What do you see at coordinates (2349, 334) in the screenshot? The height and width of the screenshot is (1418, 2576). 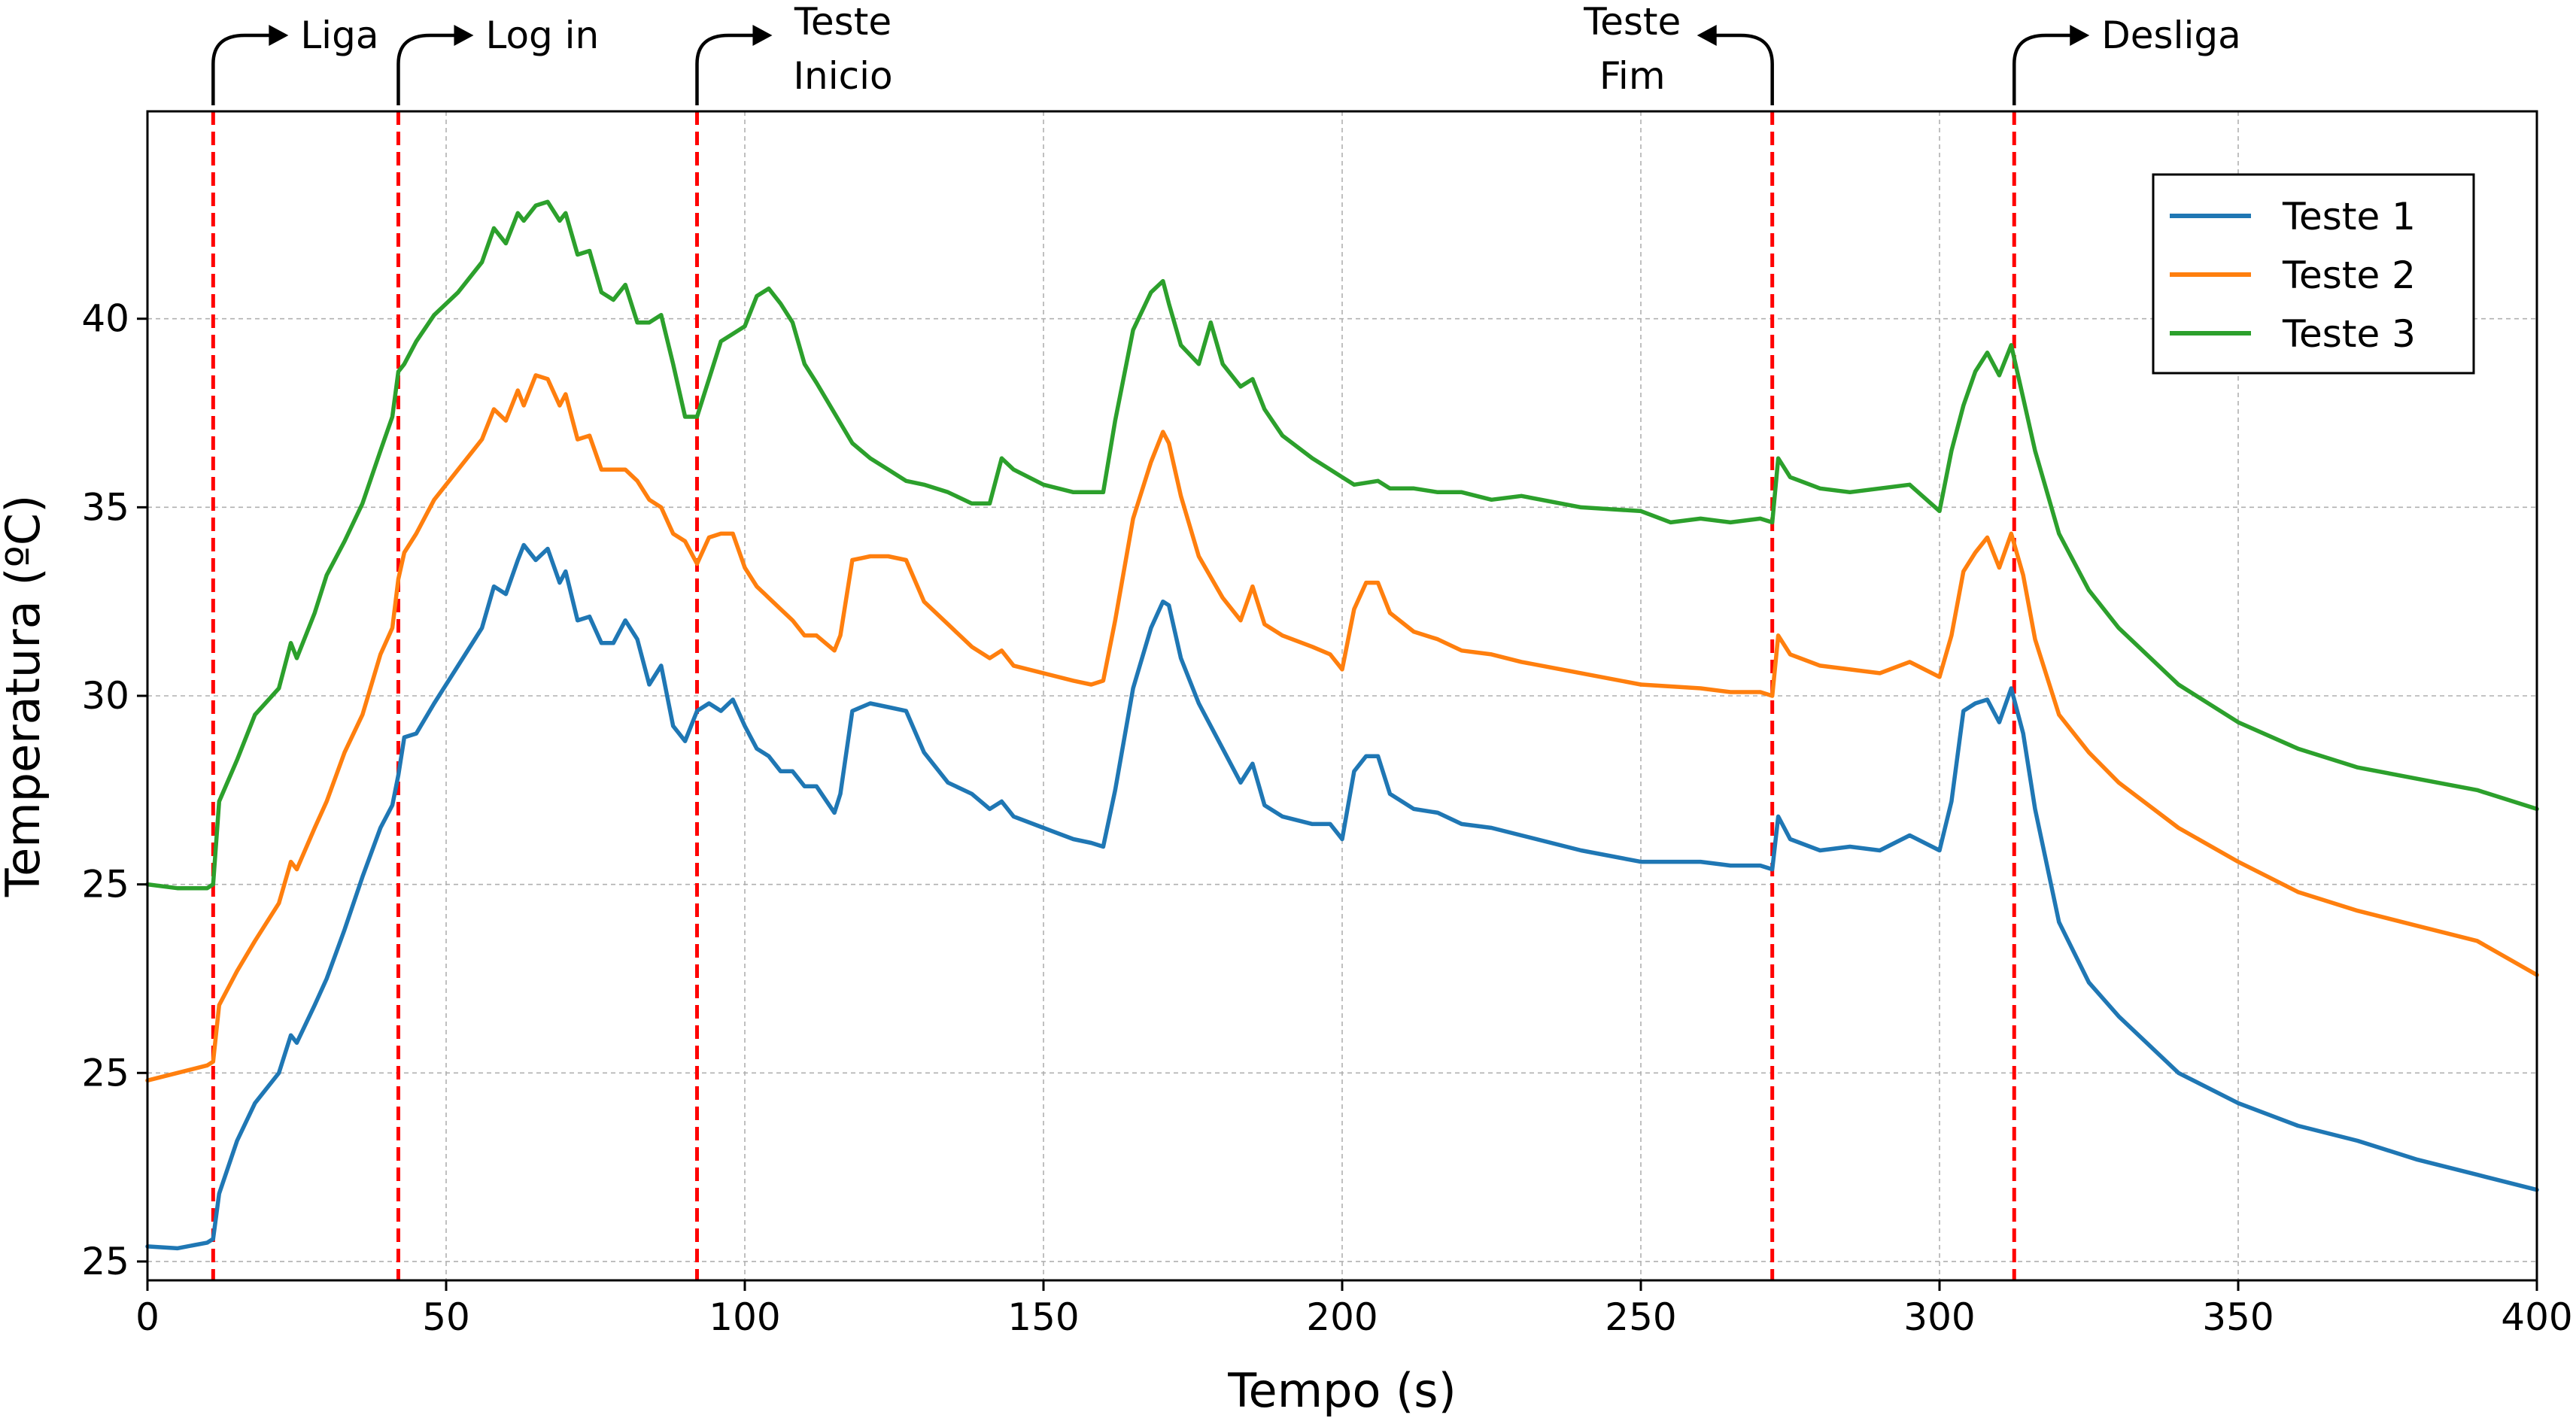 I see `legend-label-teste-3: Teste 3` at bounding box center [2349, 334].